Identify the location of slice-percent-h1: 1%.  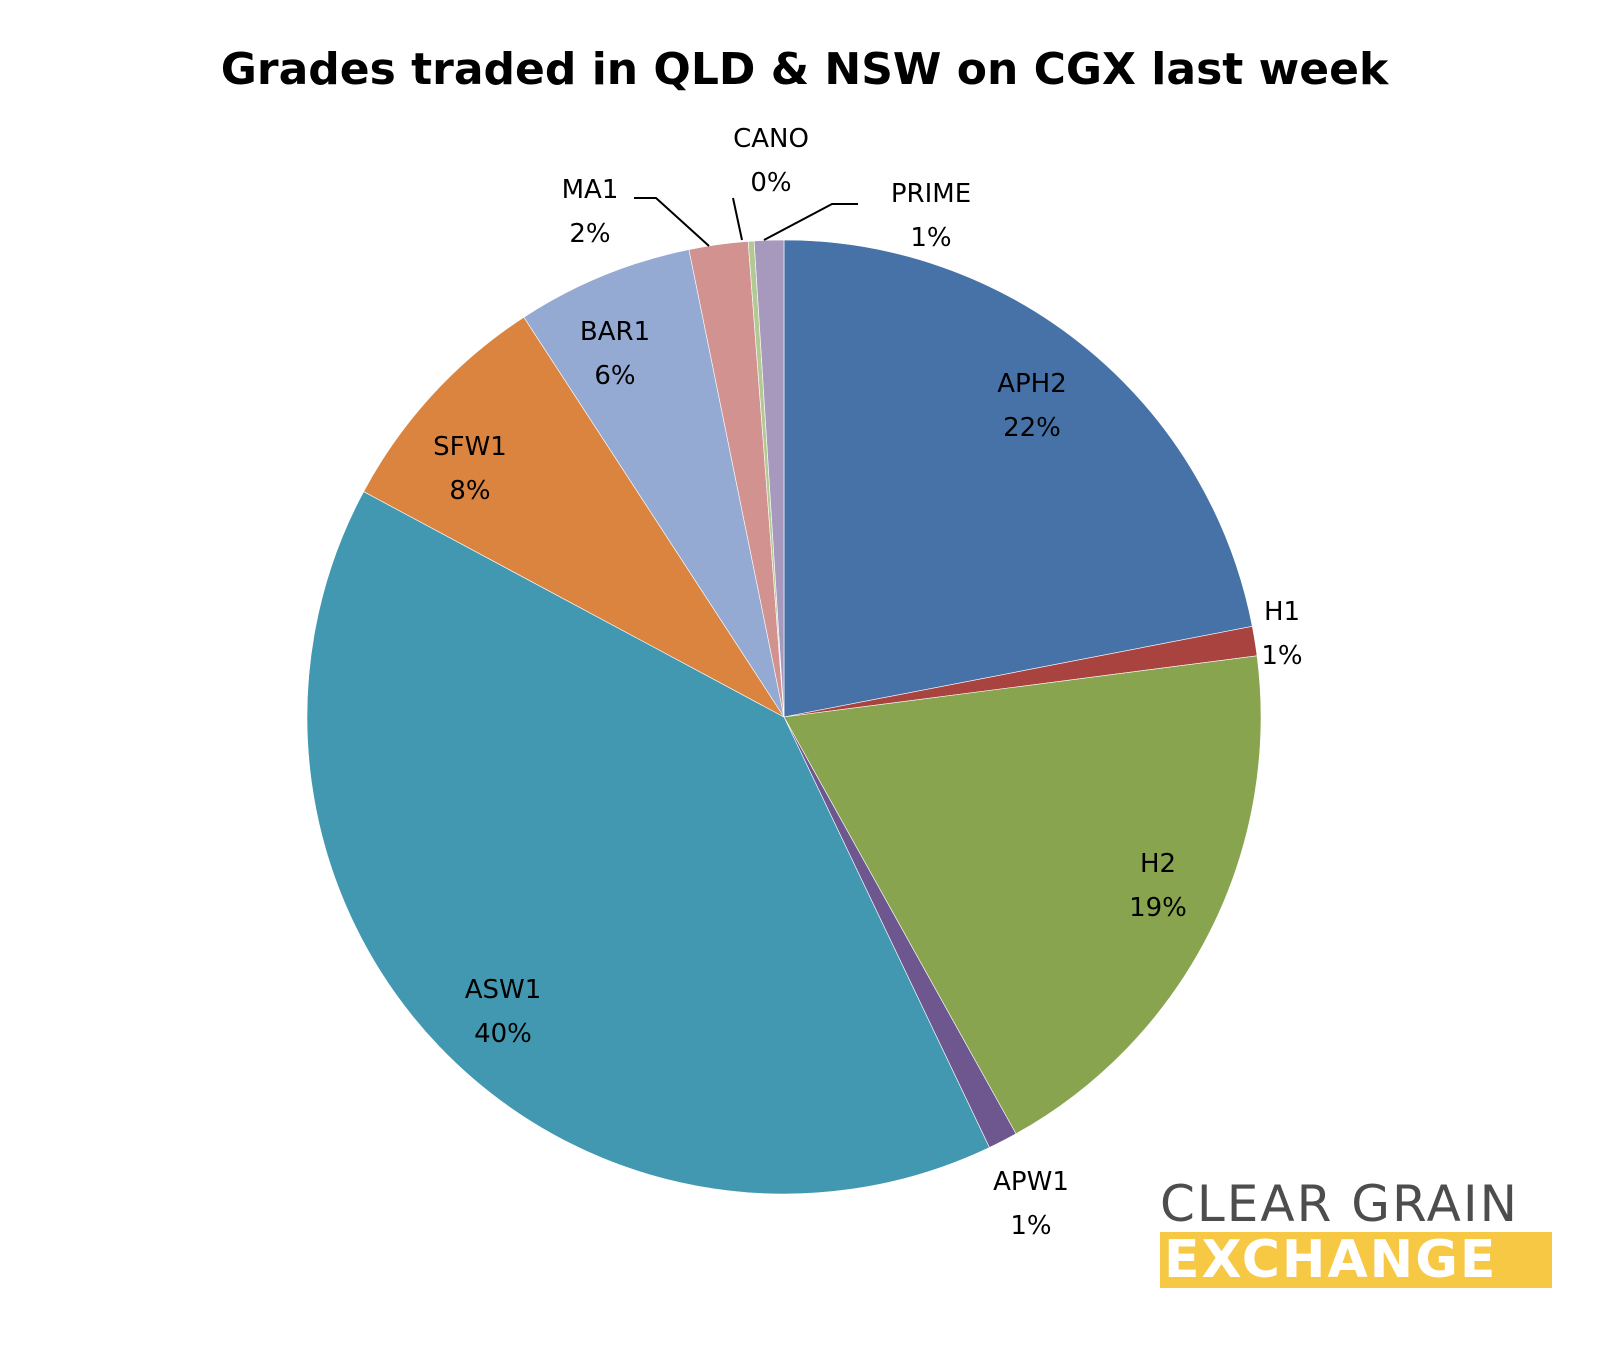
(1281, 656).